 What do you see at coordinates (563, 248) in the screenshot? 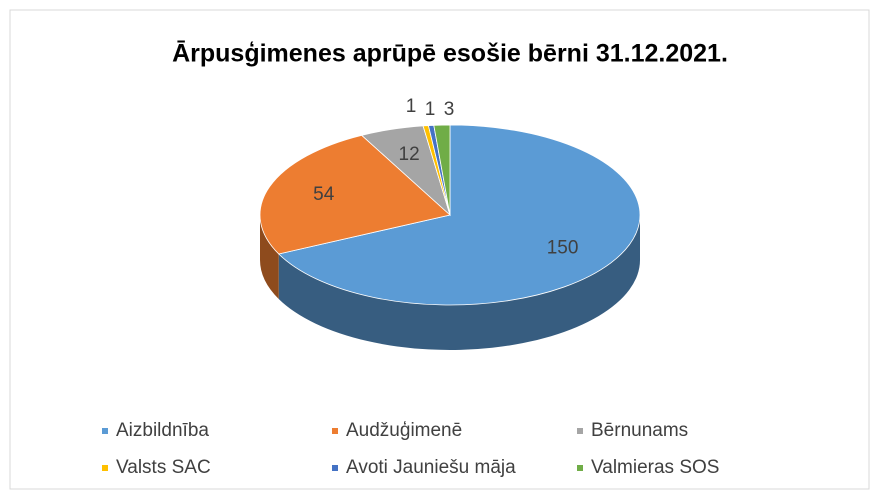
I see `data-label: 150` at bounding box center [563, 248].